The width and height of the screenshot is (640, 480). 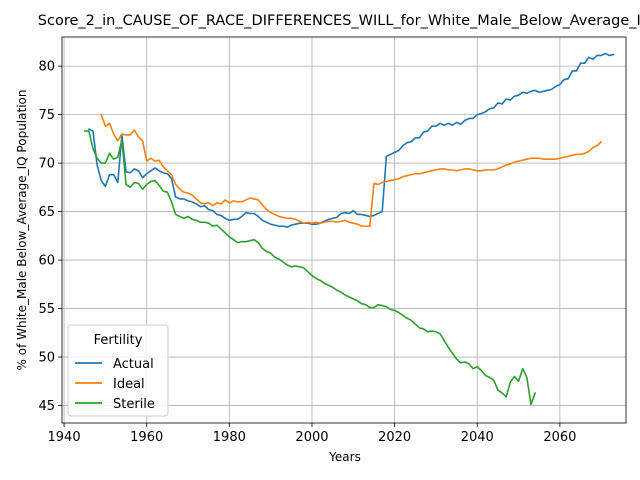 What do you see at coordinates (64, 437) in the screenshot?
I see `x-tick-label: 1940` at bounding box center [64, 437].